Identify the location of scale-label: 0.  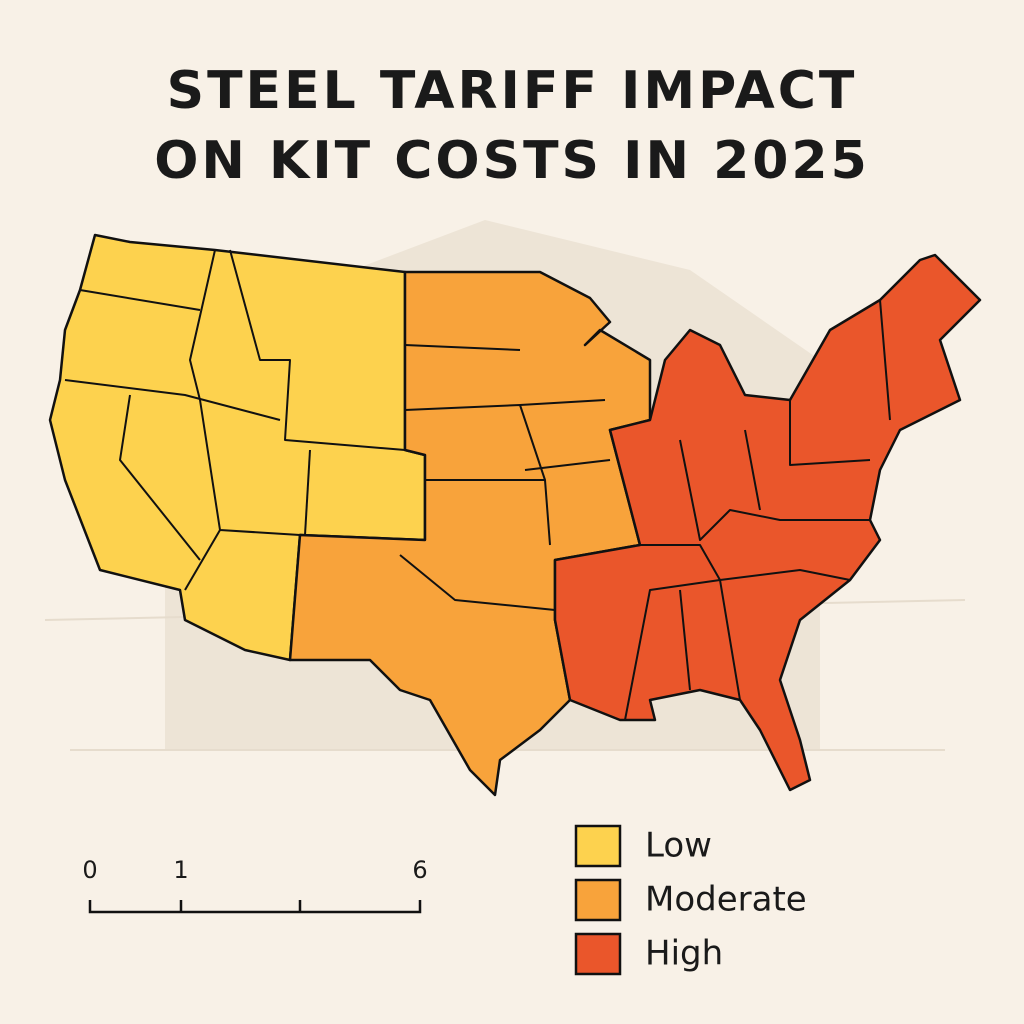
(89, 870).